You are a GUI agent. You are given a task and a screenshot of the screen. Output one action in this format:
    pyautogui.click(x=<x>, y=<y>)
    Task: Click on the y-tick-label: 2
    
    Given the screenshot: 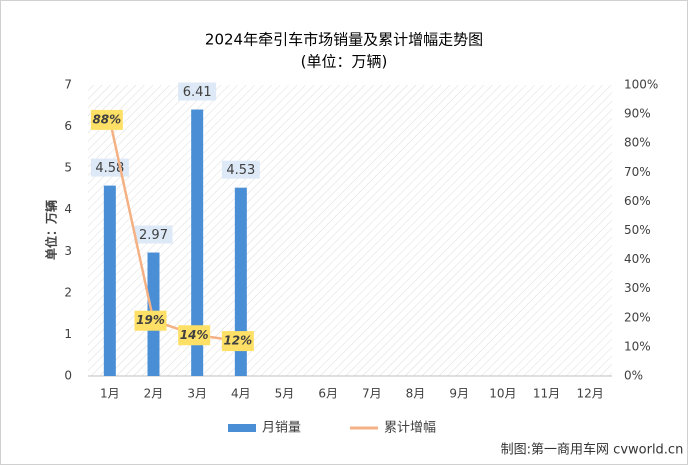 What is the action you would take?
    pyautogui.click(x=68, y=292)
    